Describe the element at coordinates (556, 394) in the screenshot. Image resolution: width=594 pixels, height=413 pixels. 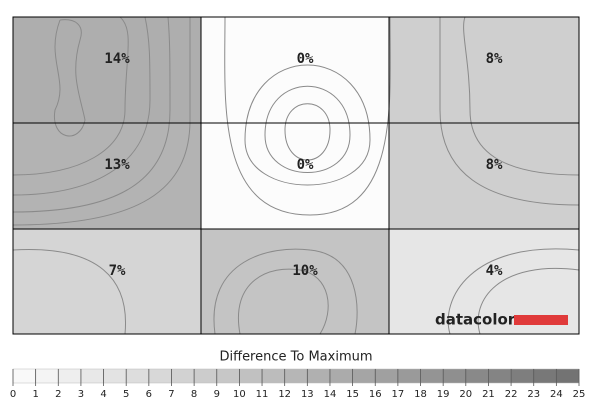
I see `colorbar-tick-label: 24` at that location.